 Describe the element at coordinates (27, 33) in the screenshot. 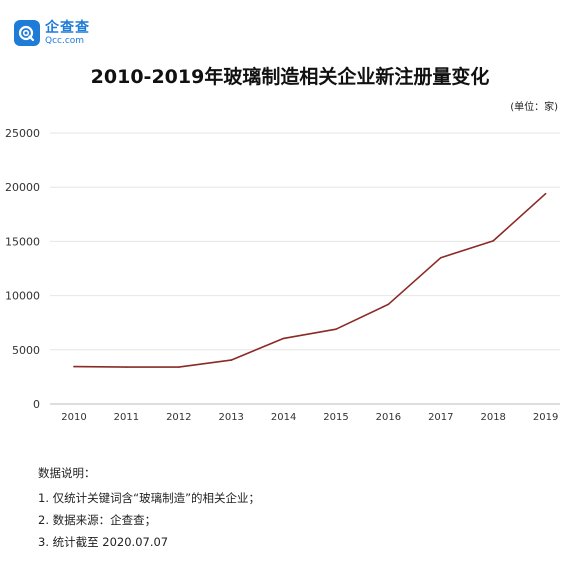

I see `logo-icon` at that location.